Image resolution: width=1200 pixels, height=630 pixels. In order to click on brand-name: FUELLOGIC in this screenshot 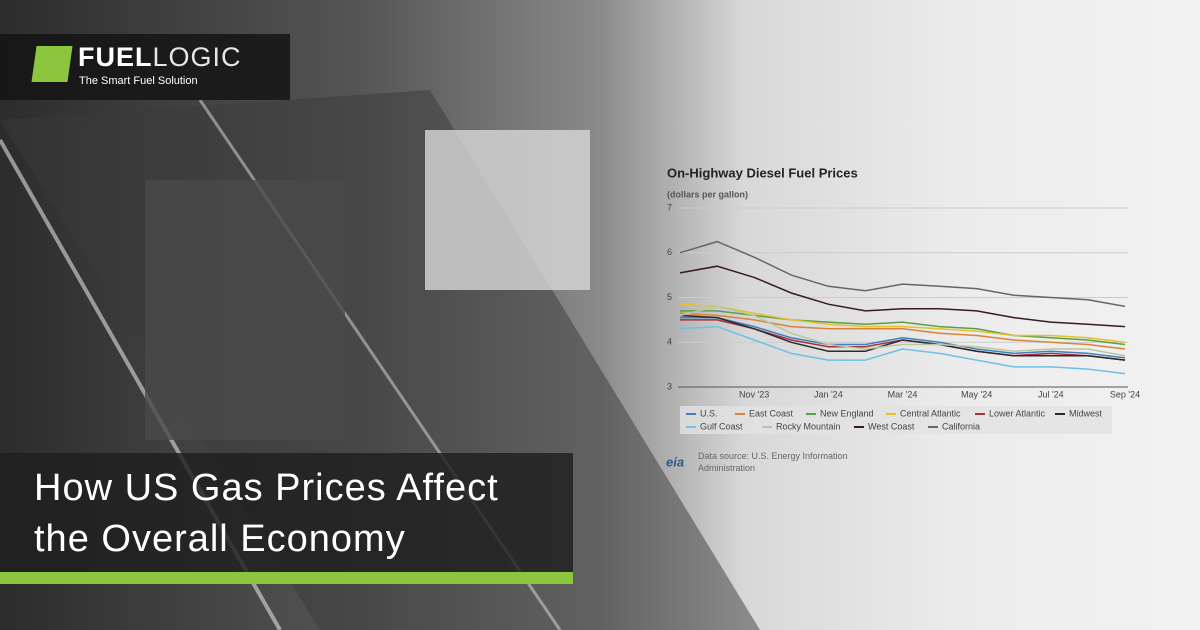, I will do `click(160, 57)`.